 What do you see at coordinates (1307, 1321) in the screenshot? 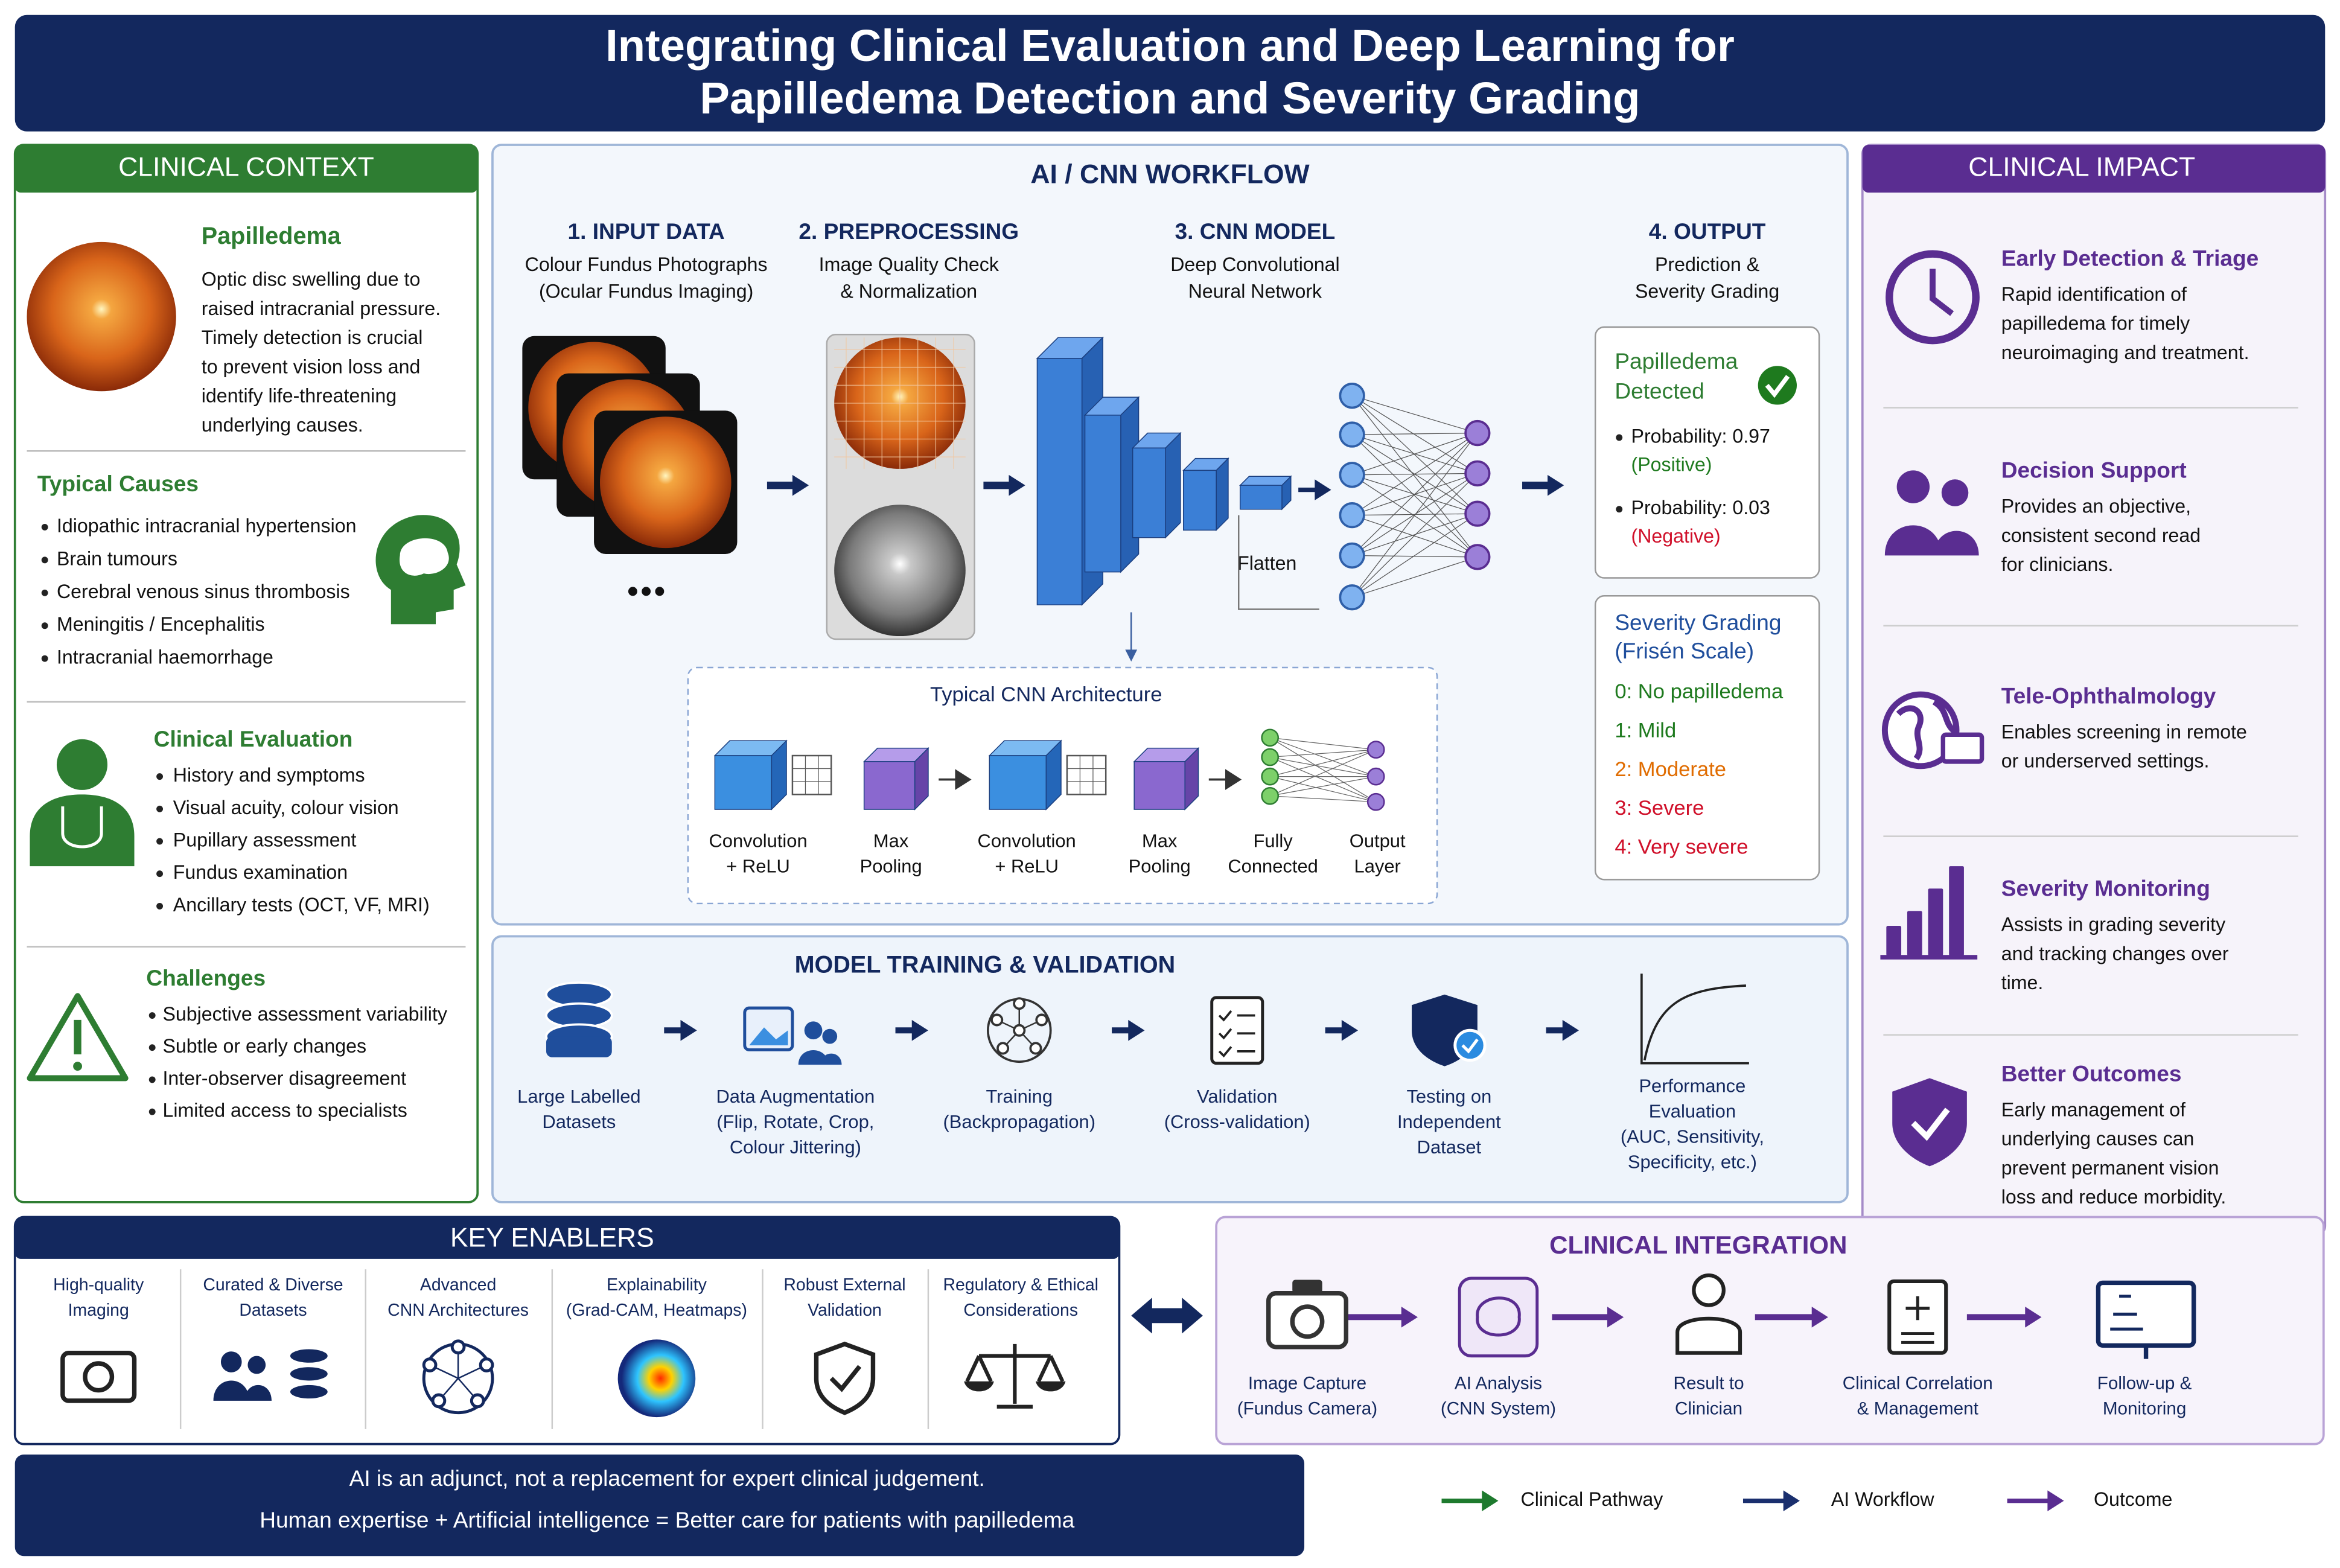
I see `lens` at bounding box center [1307, 1321].